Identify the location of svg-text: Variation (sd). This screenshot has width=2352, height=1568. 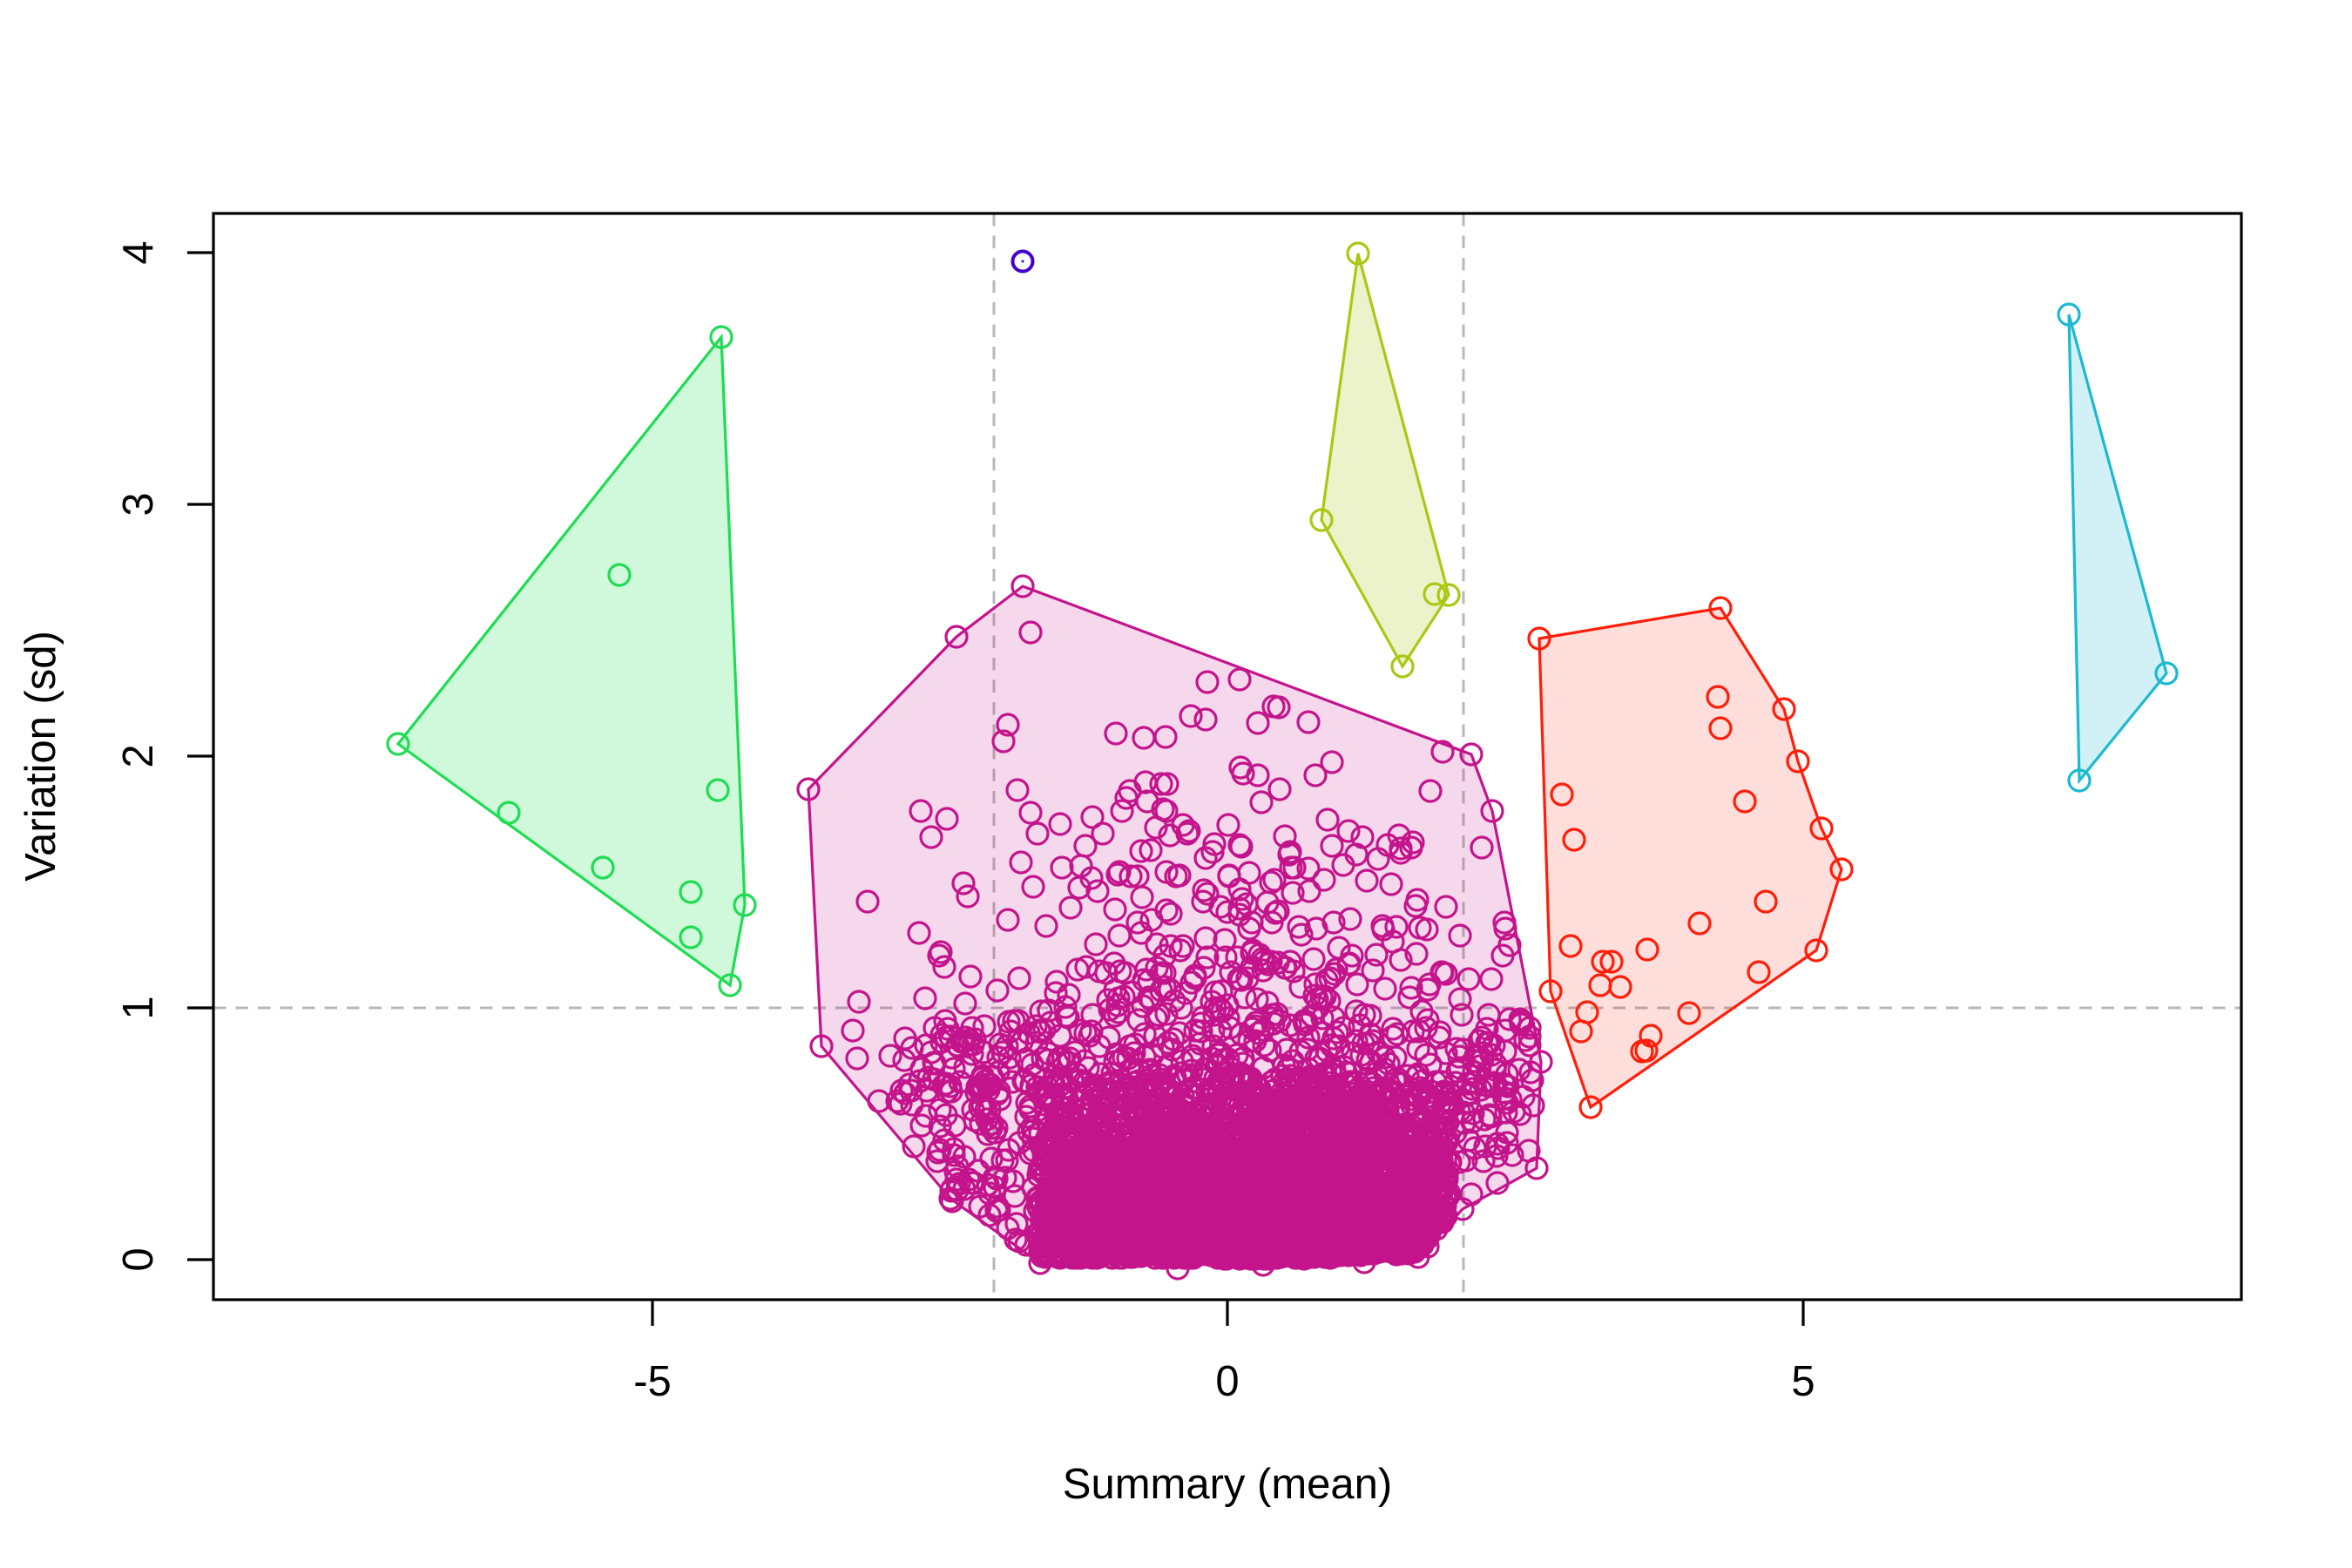
(40, 756).